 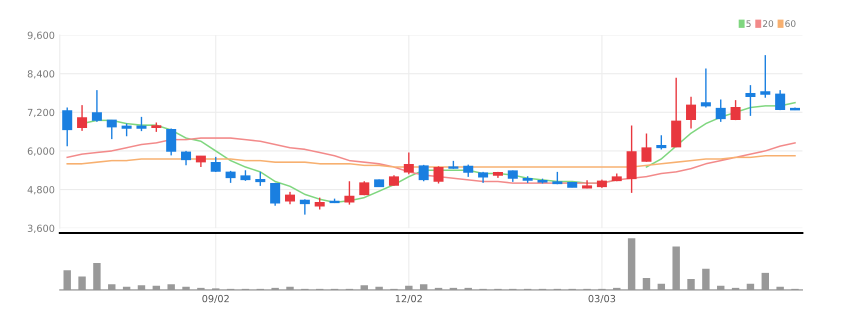 I want to click on legend-label: 60, so click(x=790, y=24).